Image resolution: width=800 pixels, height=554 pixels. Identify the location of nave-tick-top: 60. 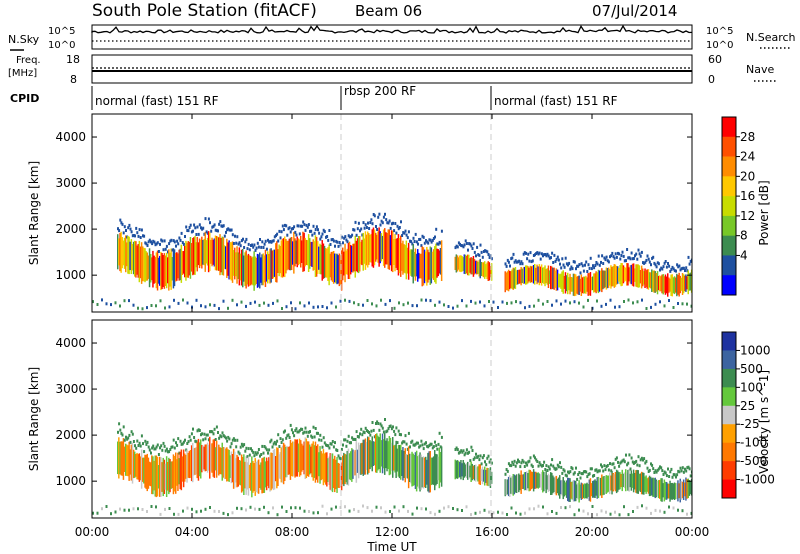
(715, 59).